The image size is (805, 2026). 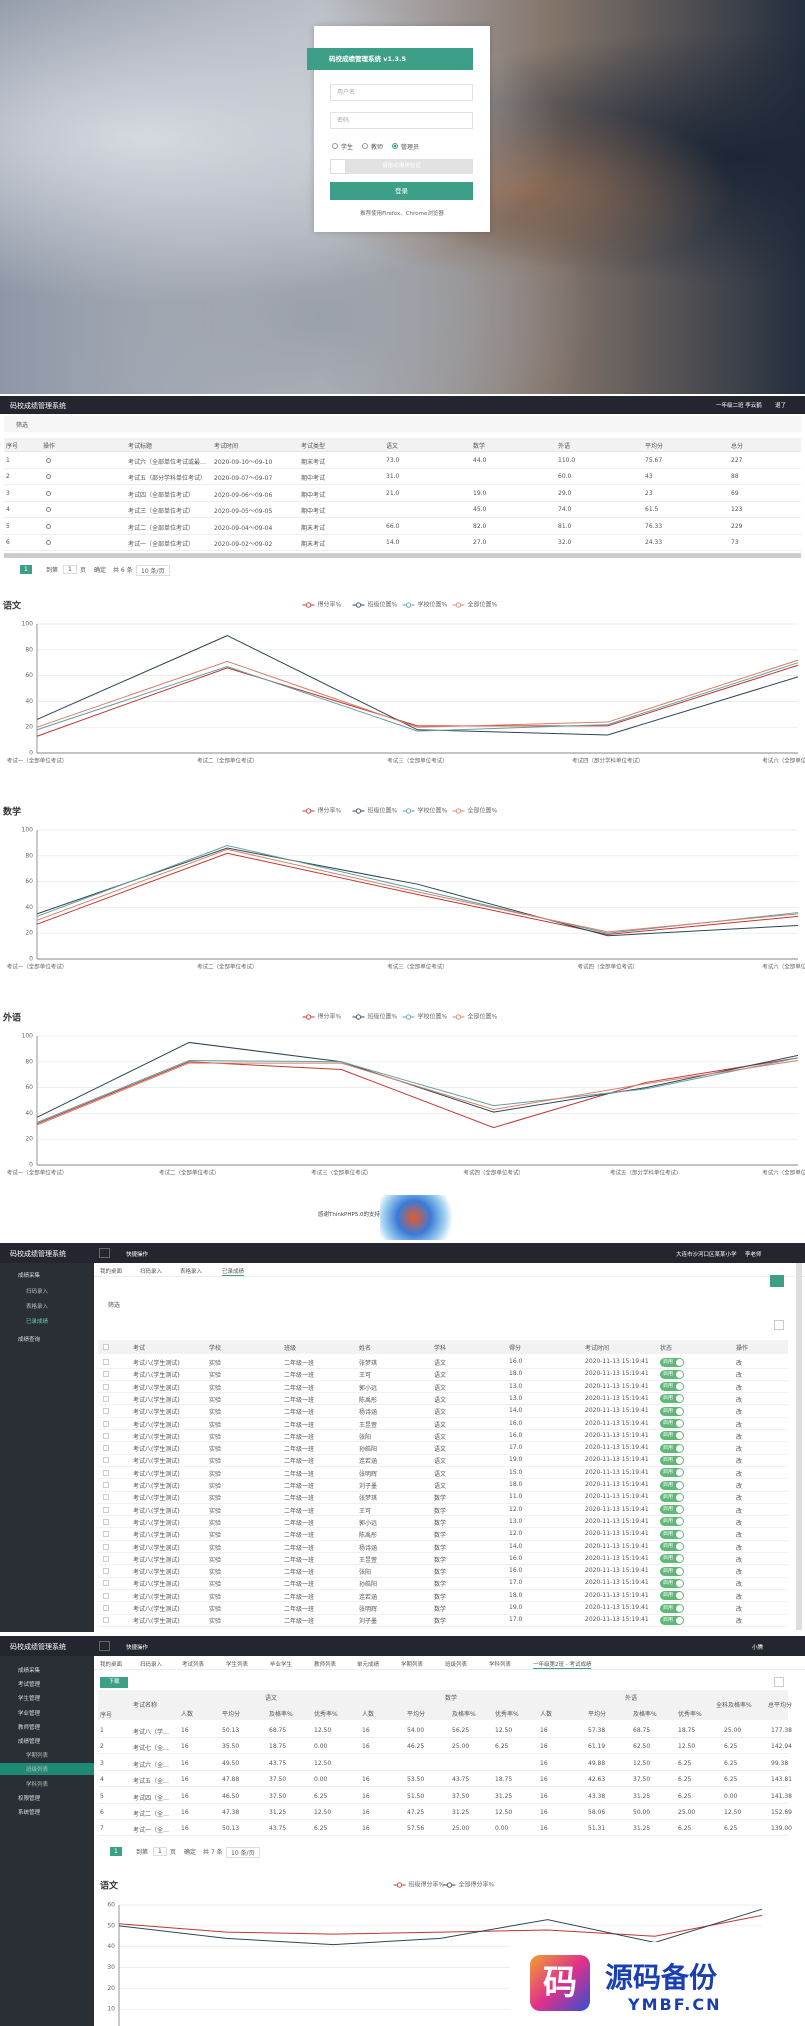 What do you see at coordinates (237, 1665) in the screenshot?
I see `tab: 学生列表` at bounding box center [237, 1665].